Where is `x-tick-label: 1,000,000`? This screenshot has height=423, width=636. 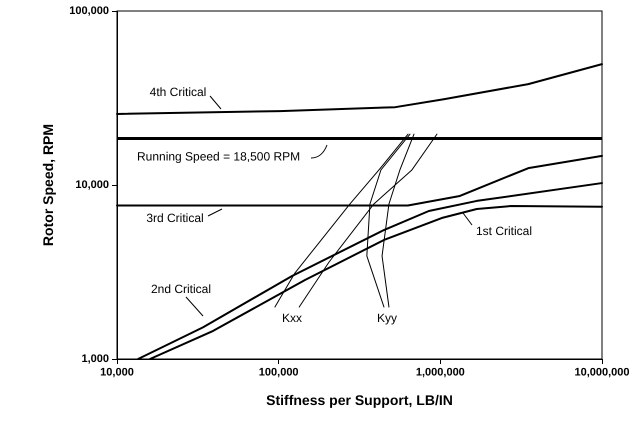 x-tick-label: 1,000,000 is located at coordinates (440, 372).